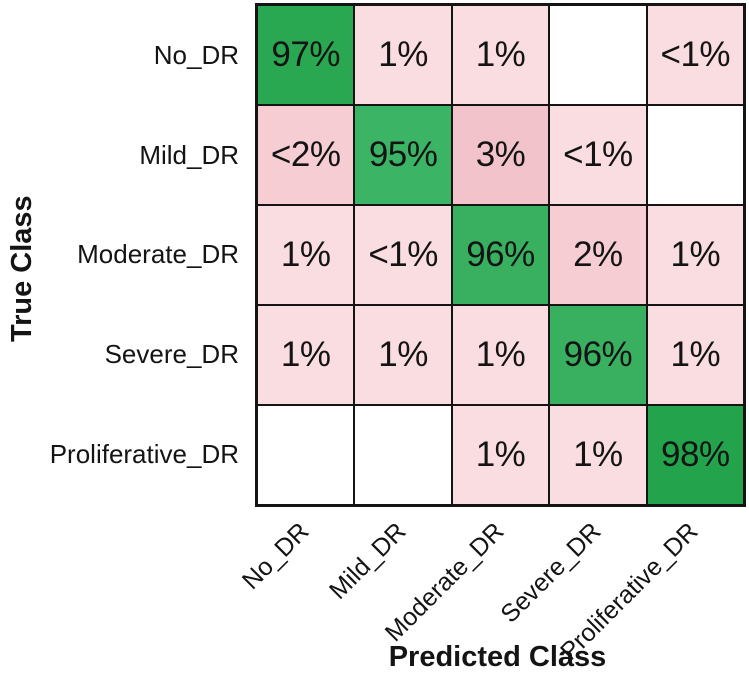 The width and height of the screenshot is (749, 688). What do you see at coordinates (403, 155) in the screenshot?
I see `matrix-cell: 95%` at bounding box center [403, 155].